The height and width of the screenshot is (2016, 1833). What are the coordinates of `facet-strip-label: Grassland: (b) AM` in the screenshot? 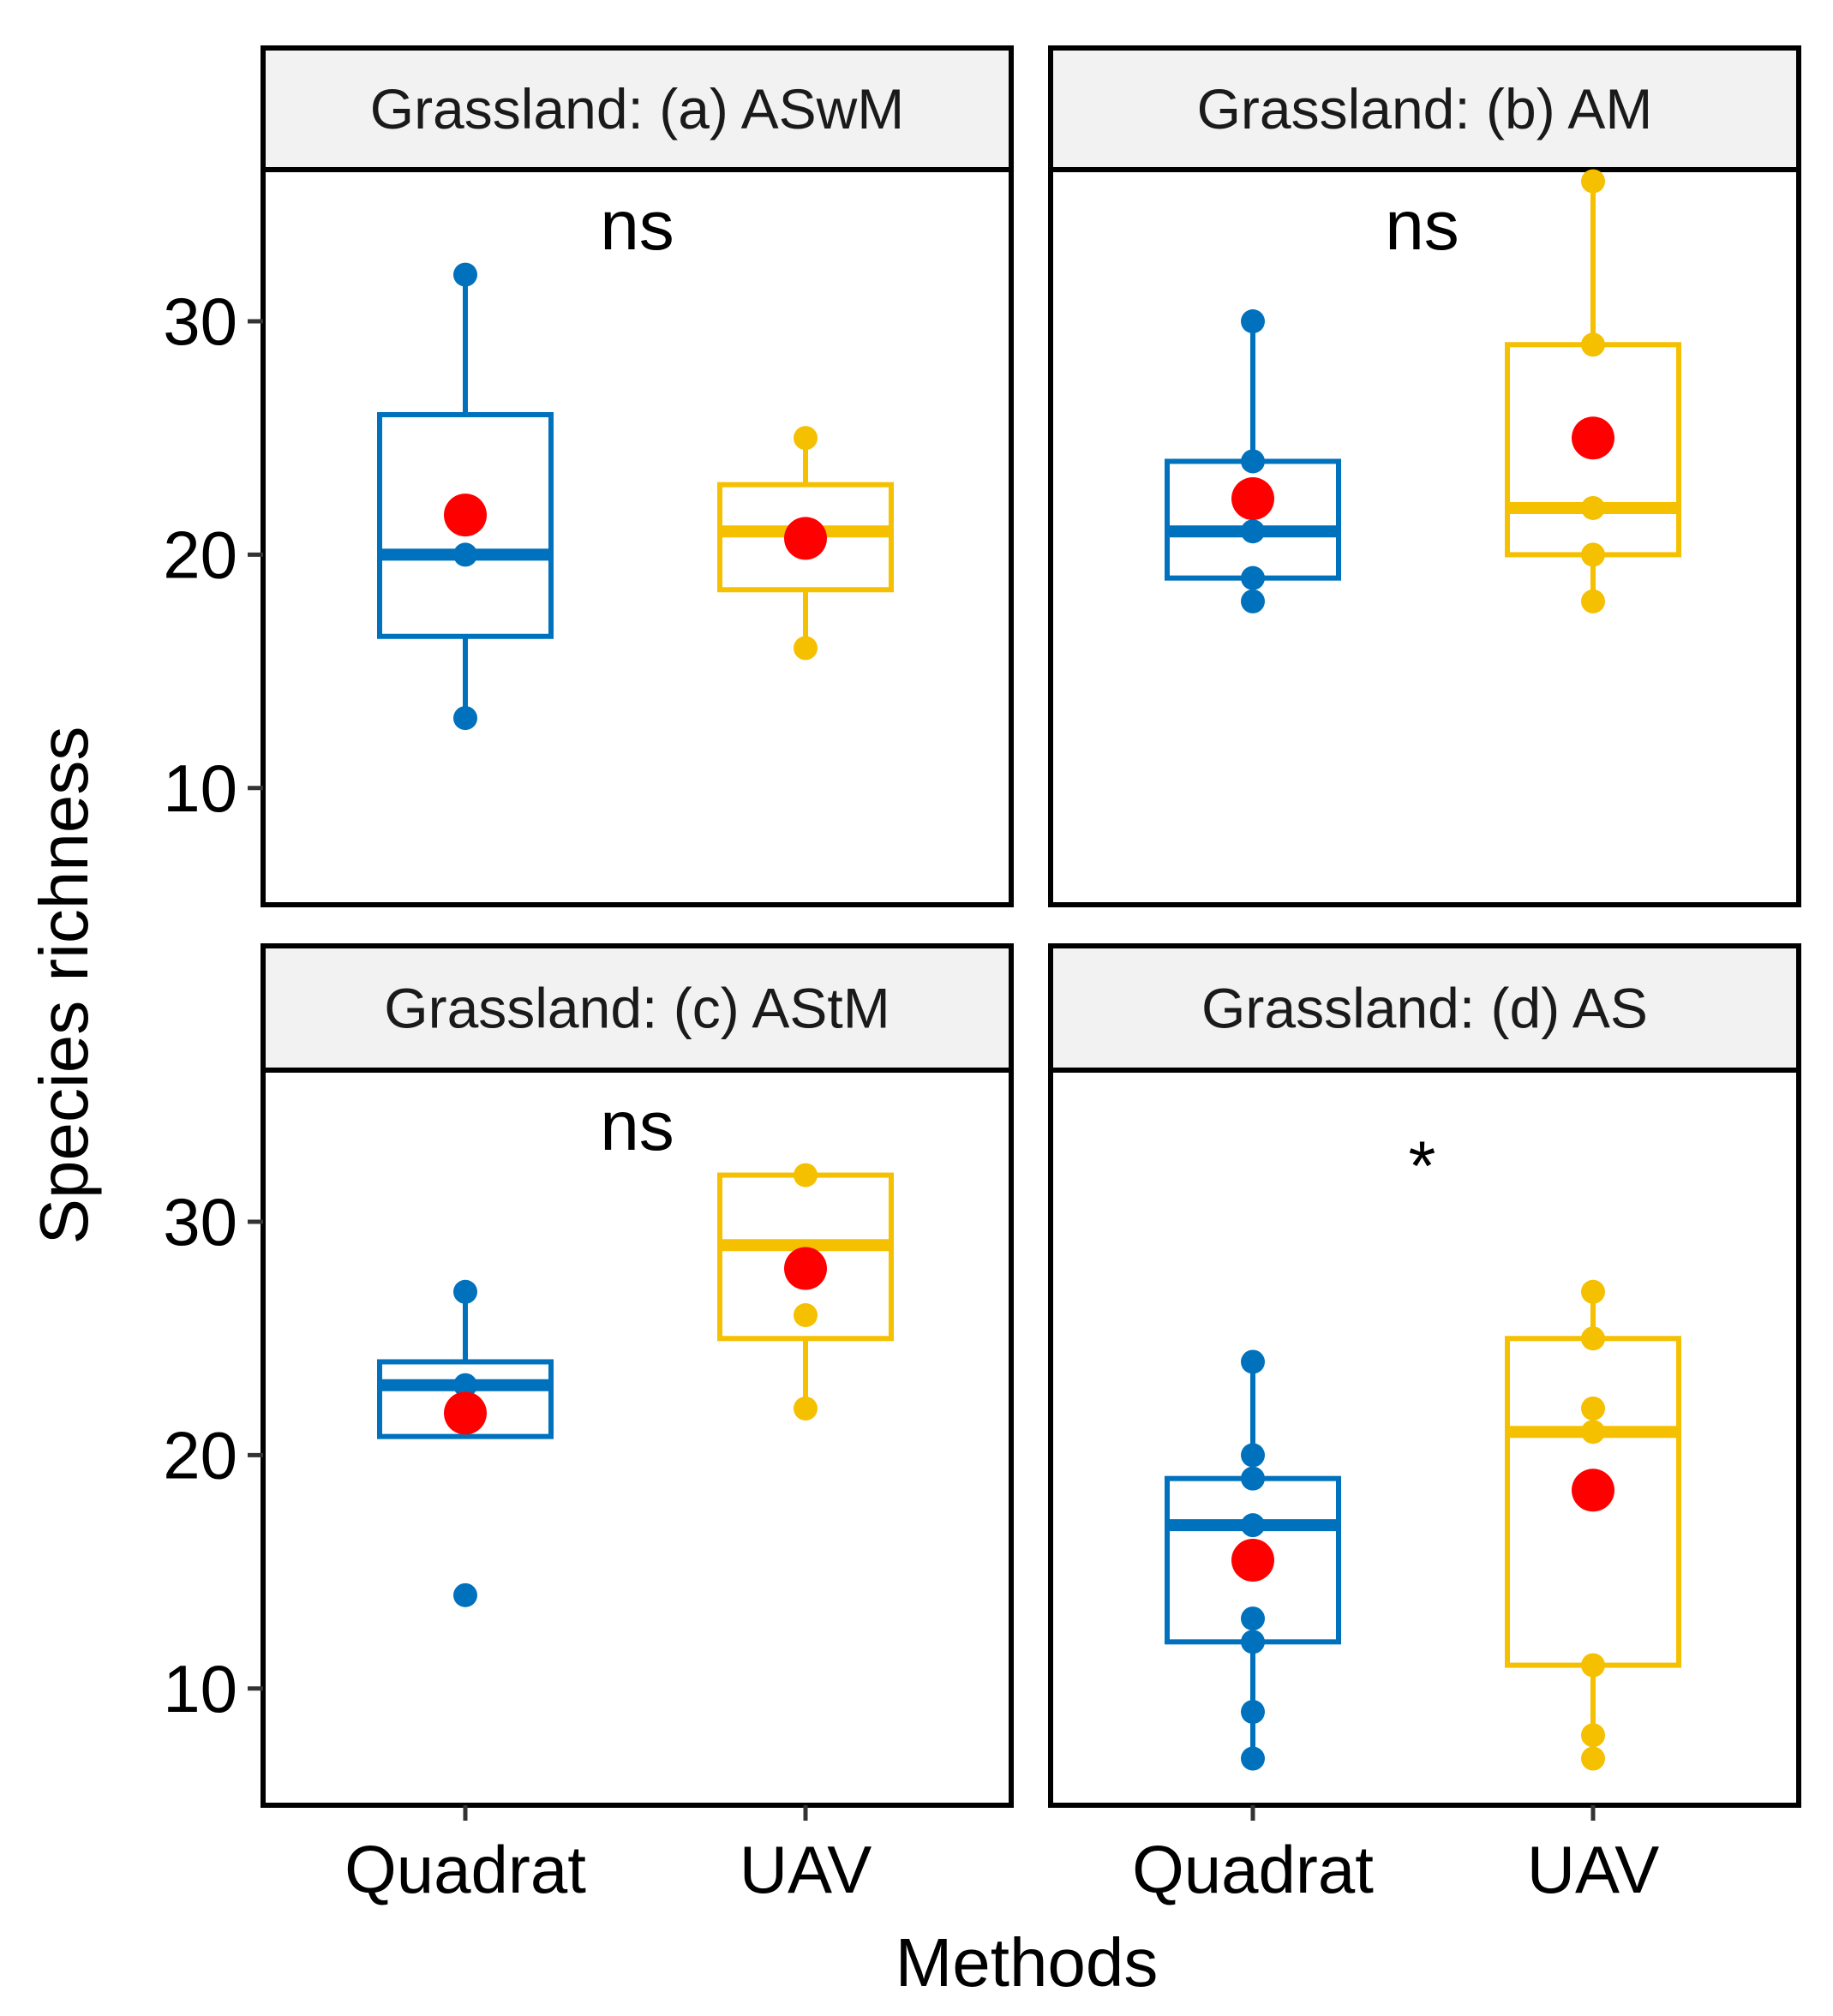 It's located at (1425, 109).